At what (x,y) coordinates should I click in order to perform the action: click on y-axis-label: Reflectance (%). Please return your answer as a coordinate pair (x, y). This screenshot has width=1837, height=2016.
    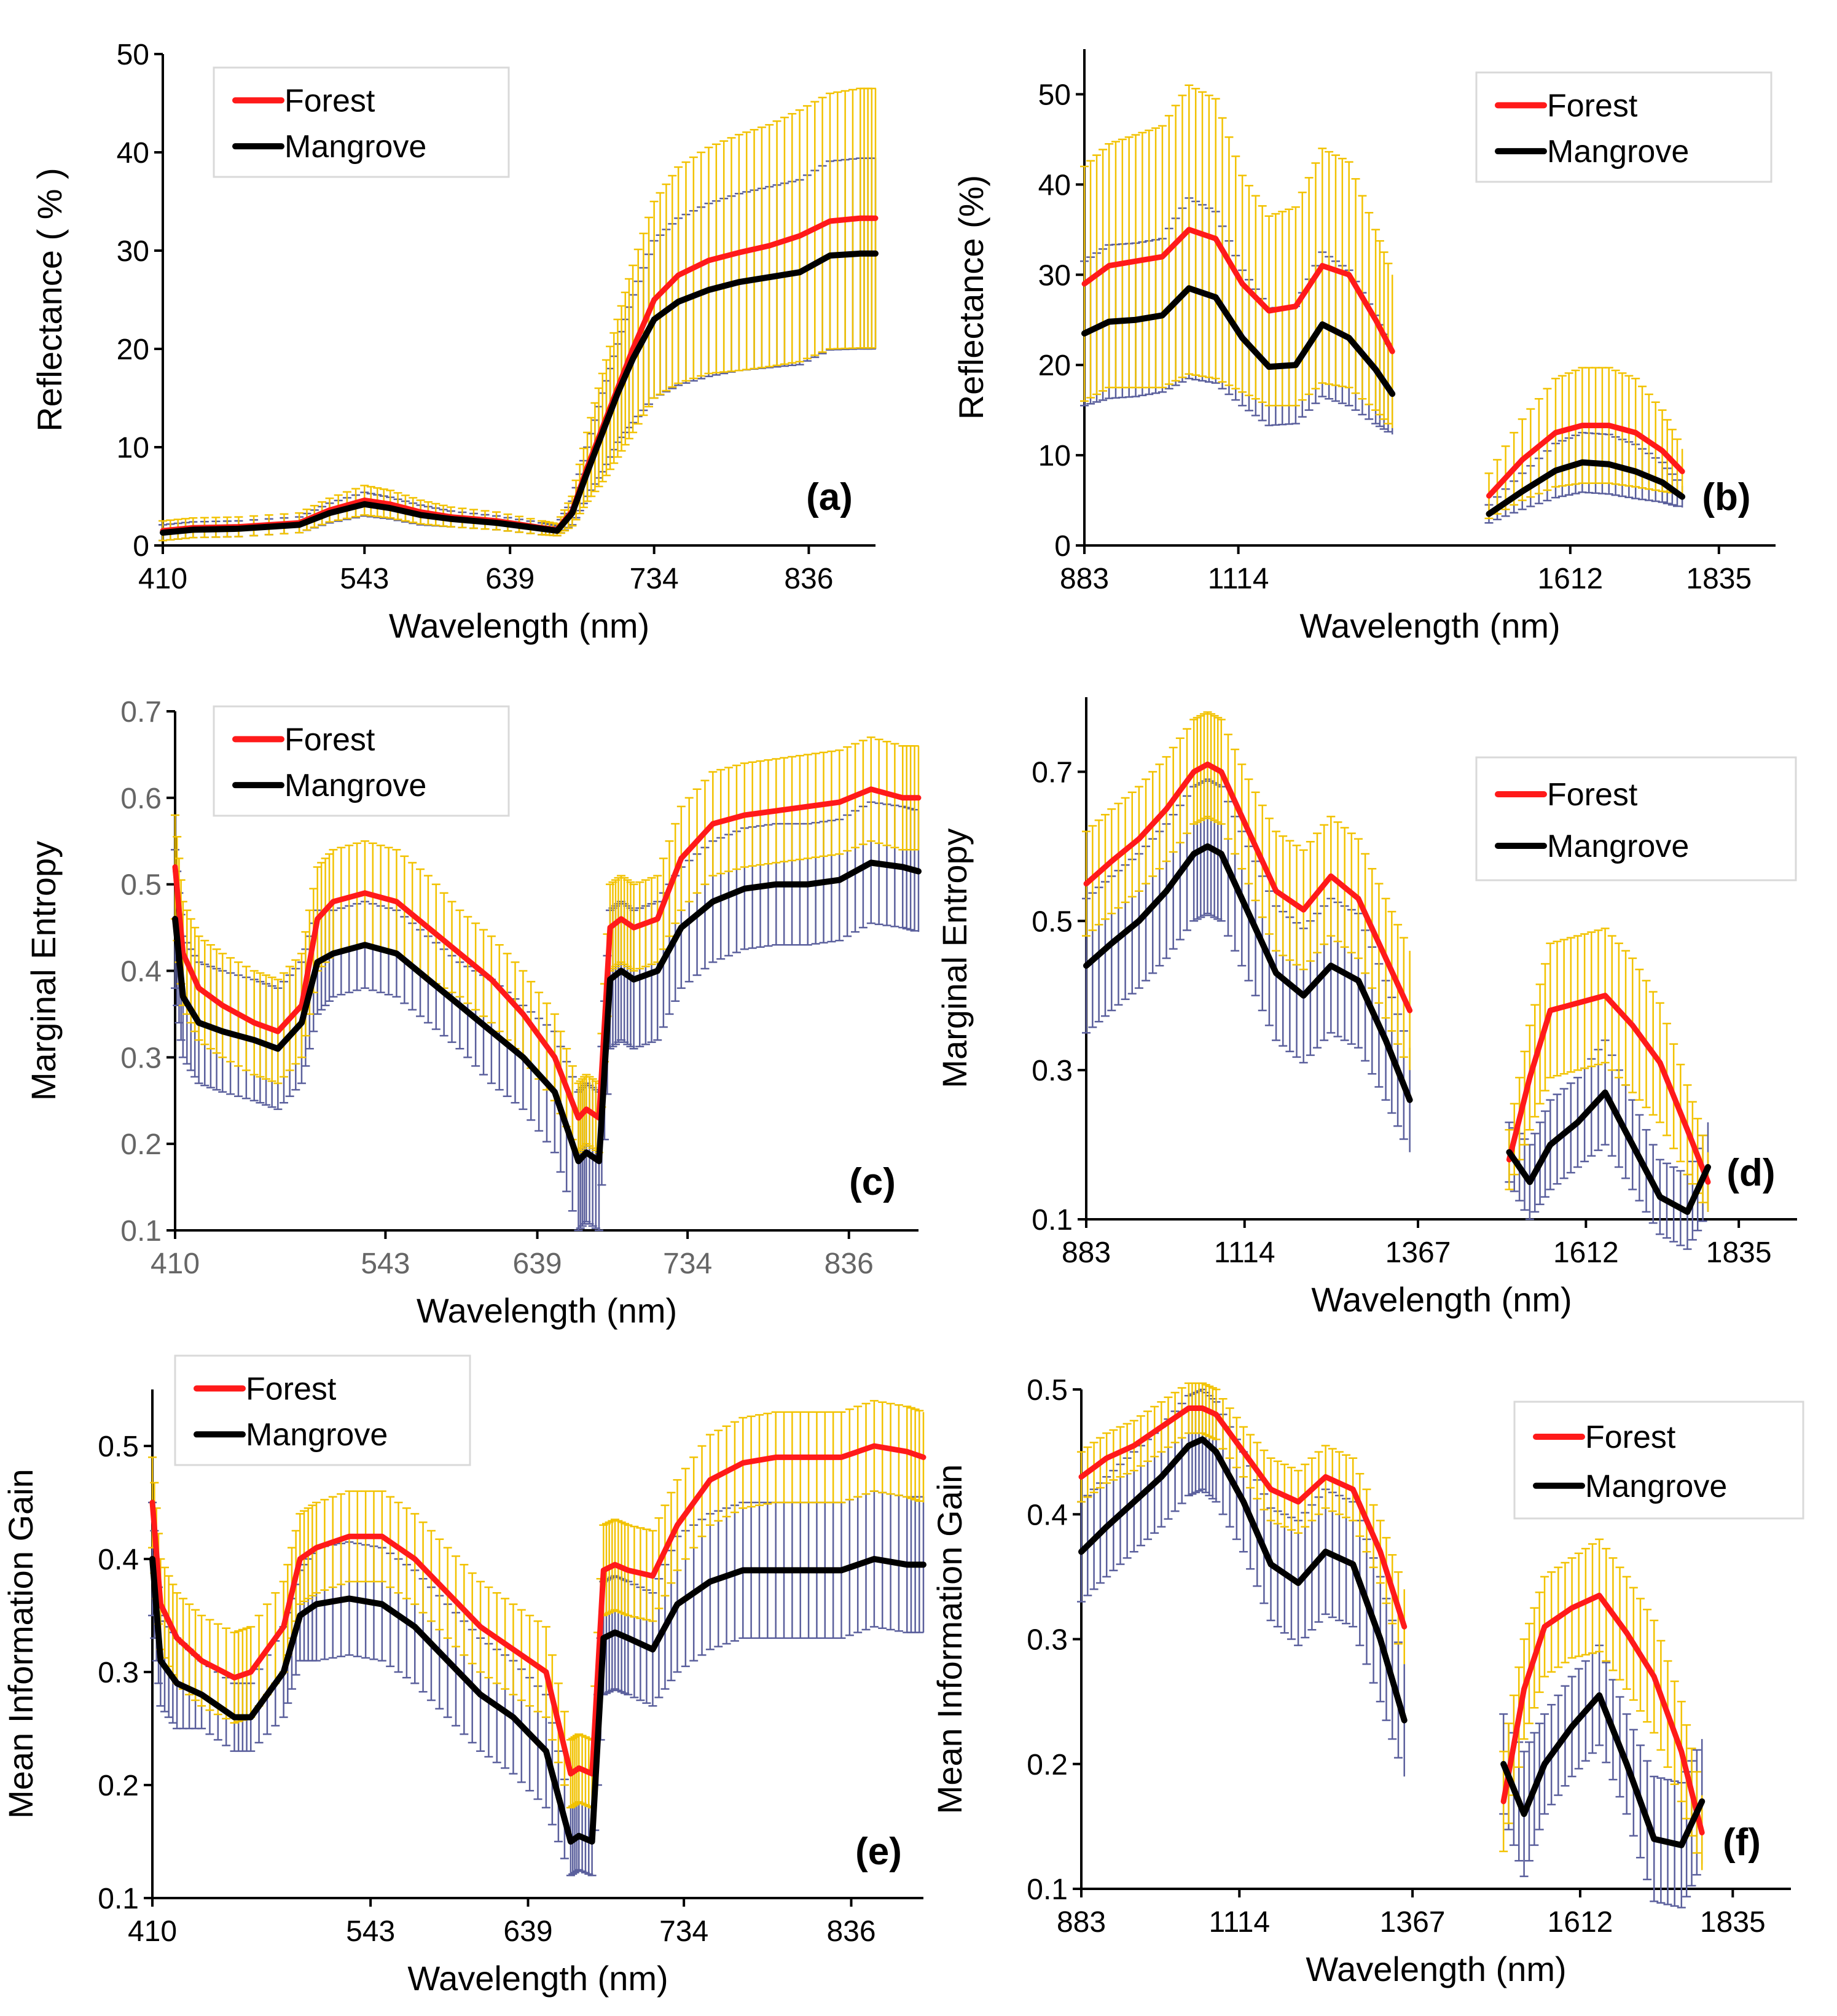
    Looking at the image, I should click on (971, 297).